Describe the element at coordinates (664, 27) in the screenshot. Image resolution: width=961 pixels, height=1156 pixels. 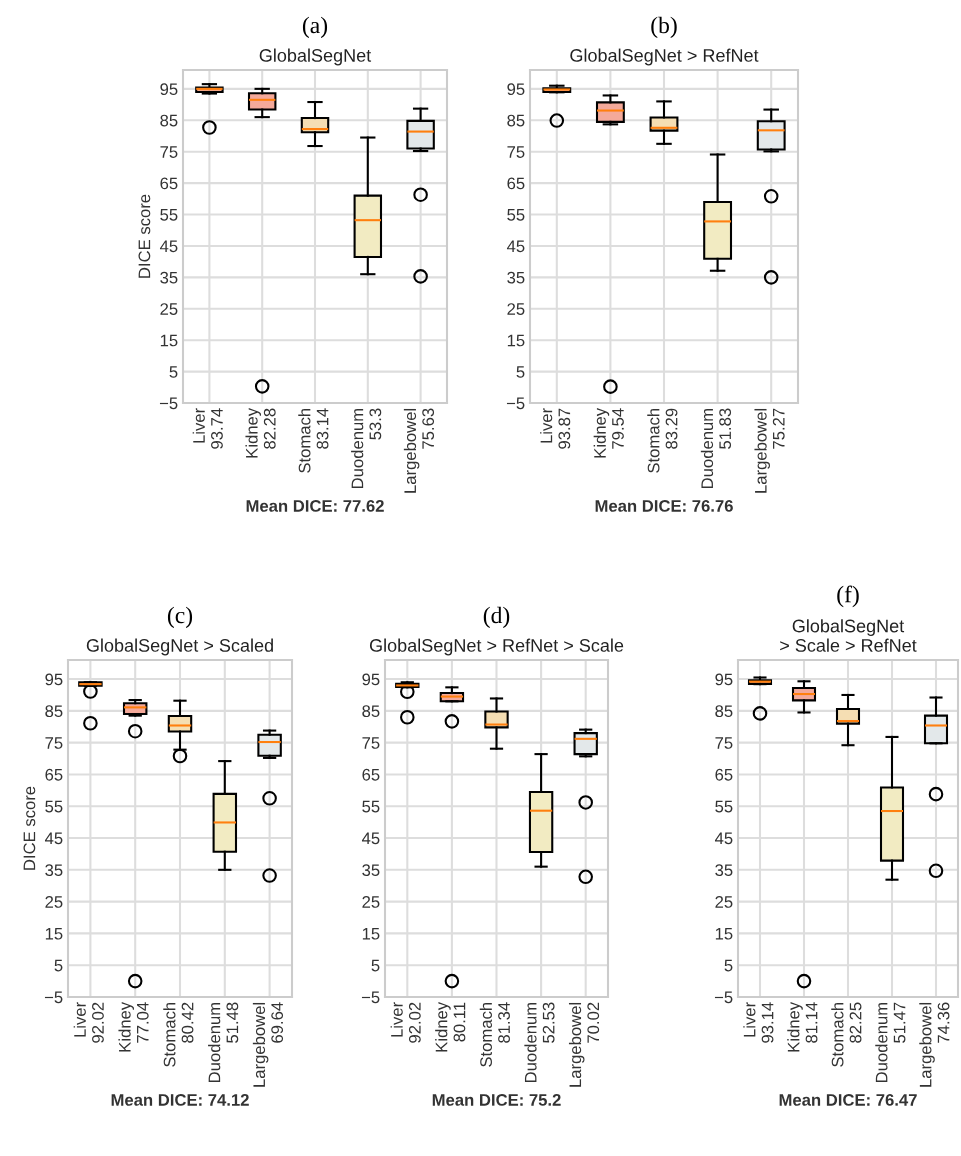
I see `chart-title: (b)` at that location.